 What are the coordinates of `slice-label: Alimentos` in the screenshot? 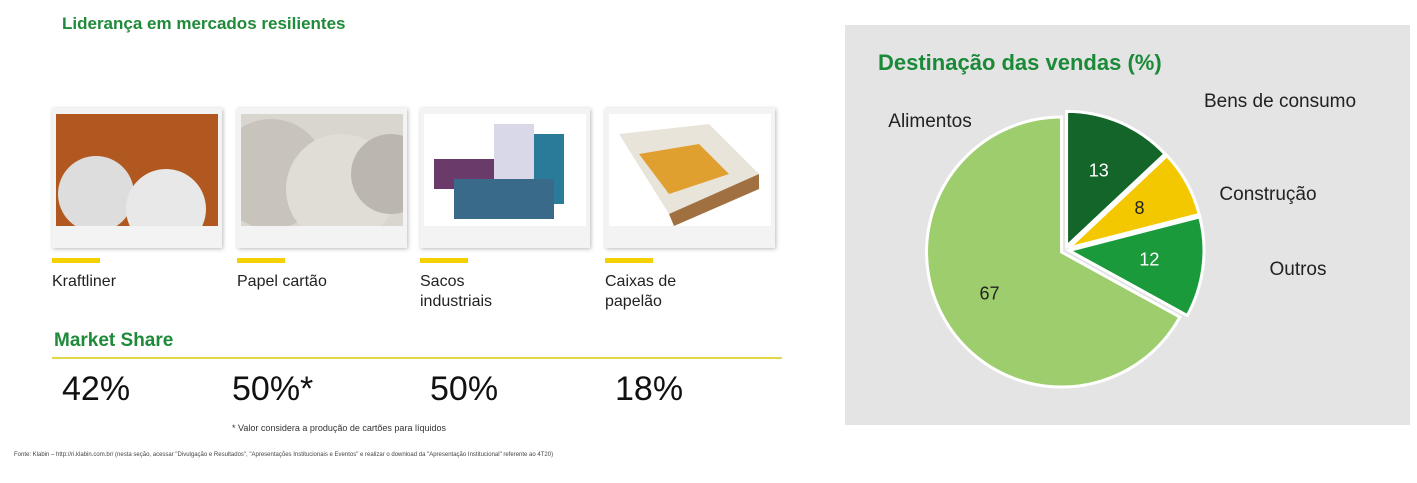 It's located at (929, 121).